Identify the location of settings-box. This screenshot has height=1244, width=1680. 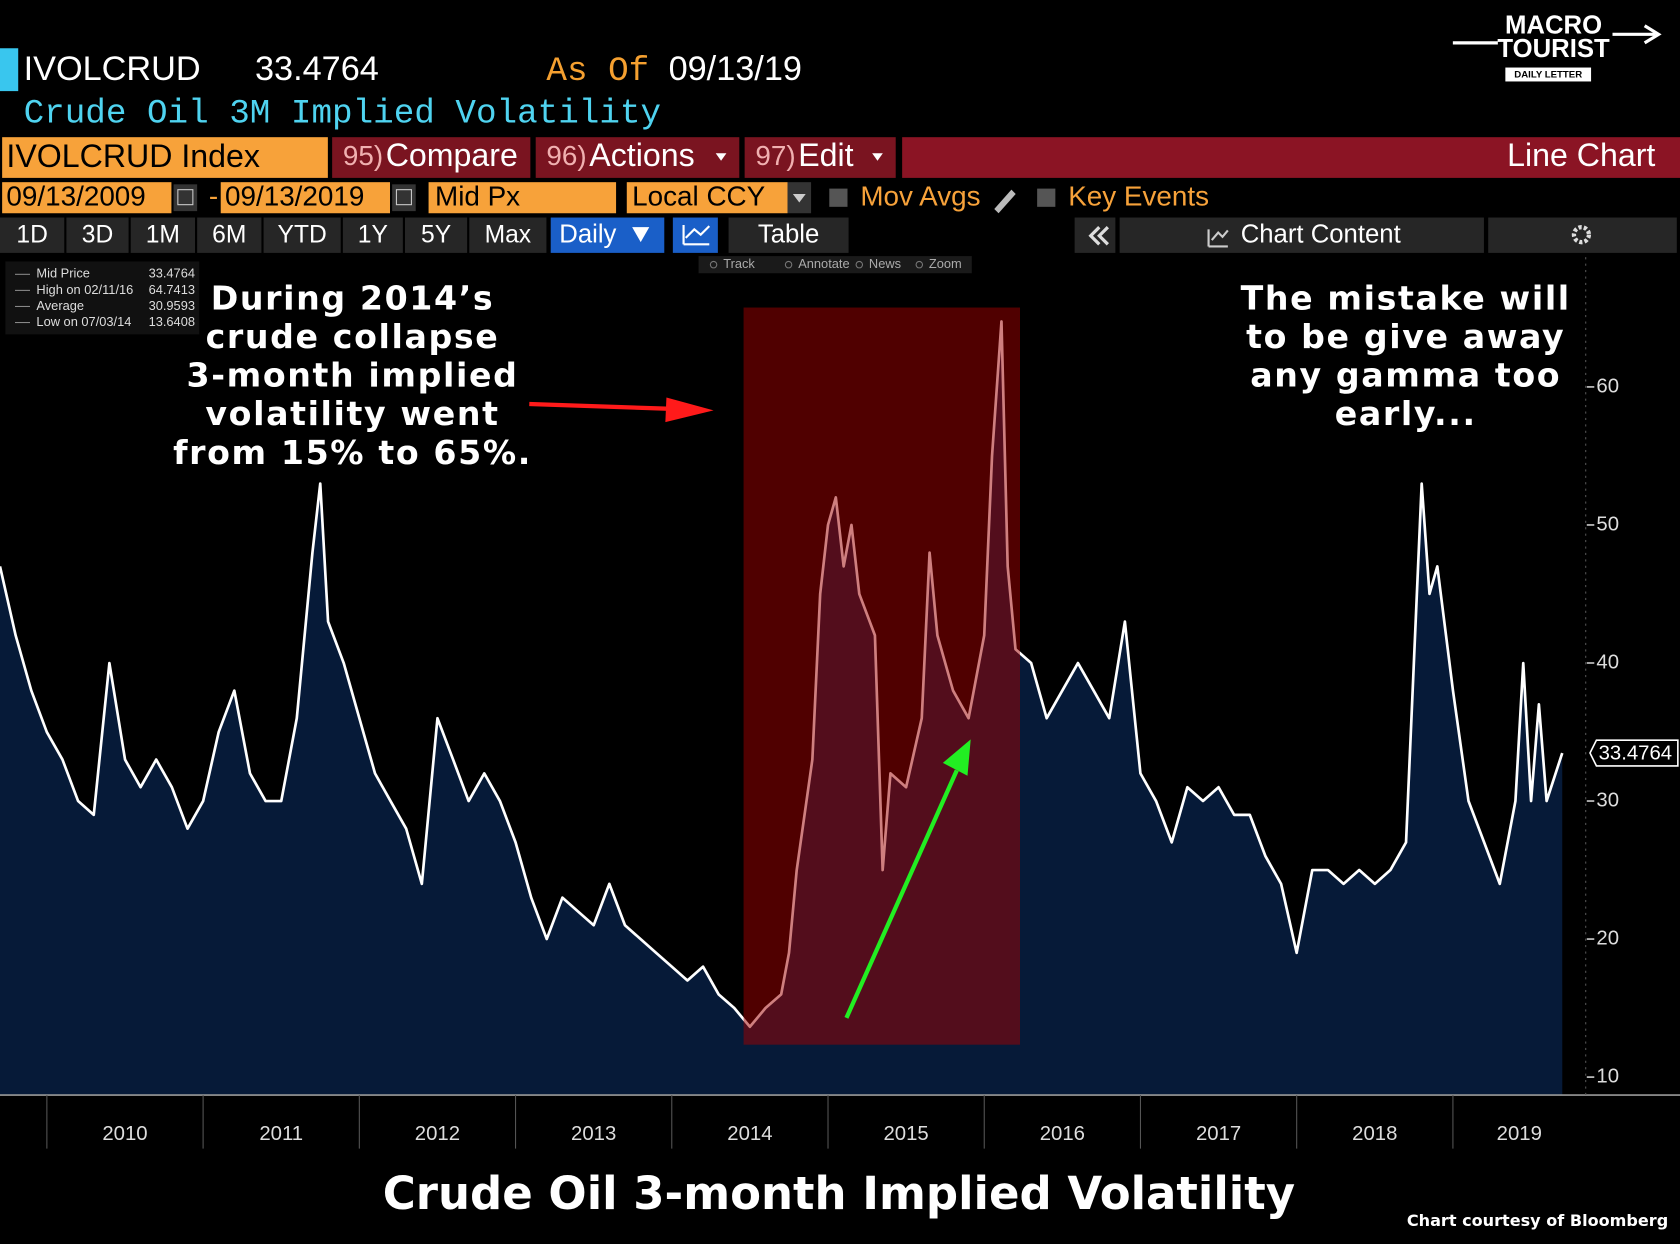
(1582, 235).